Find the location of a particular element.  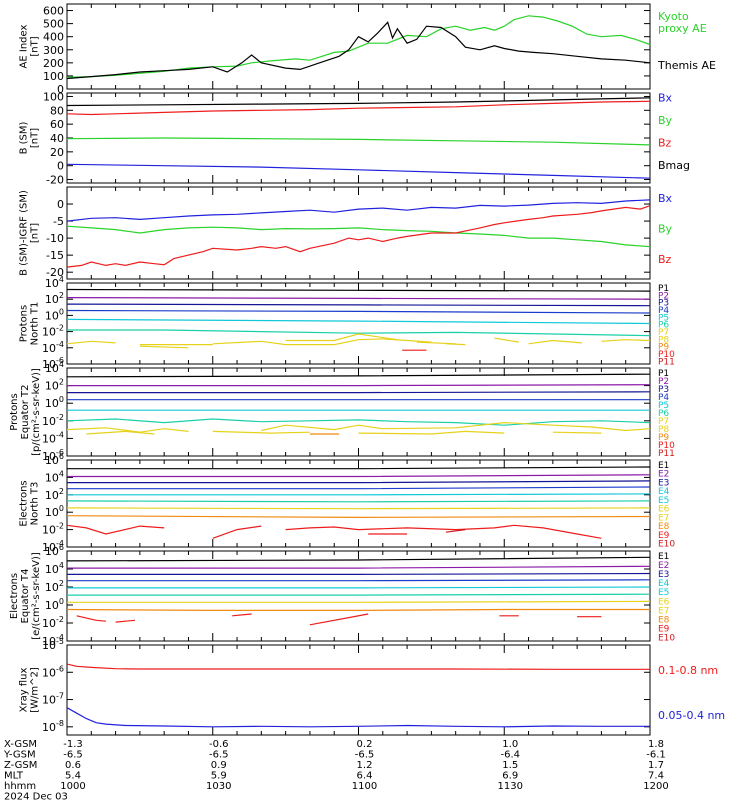

x-axis-row-value: -1.3 is located at coordinates (73, 744).